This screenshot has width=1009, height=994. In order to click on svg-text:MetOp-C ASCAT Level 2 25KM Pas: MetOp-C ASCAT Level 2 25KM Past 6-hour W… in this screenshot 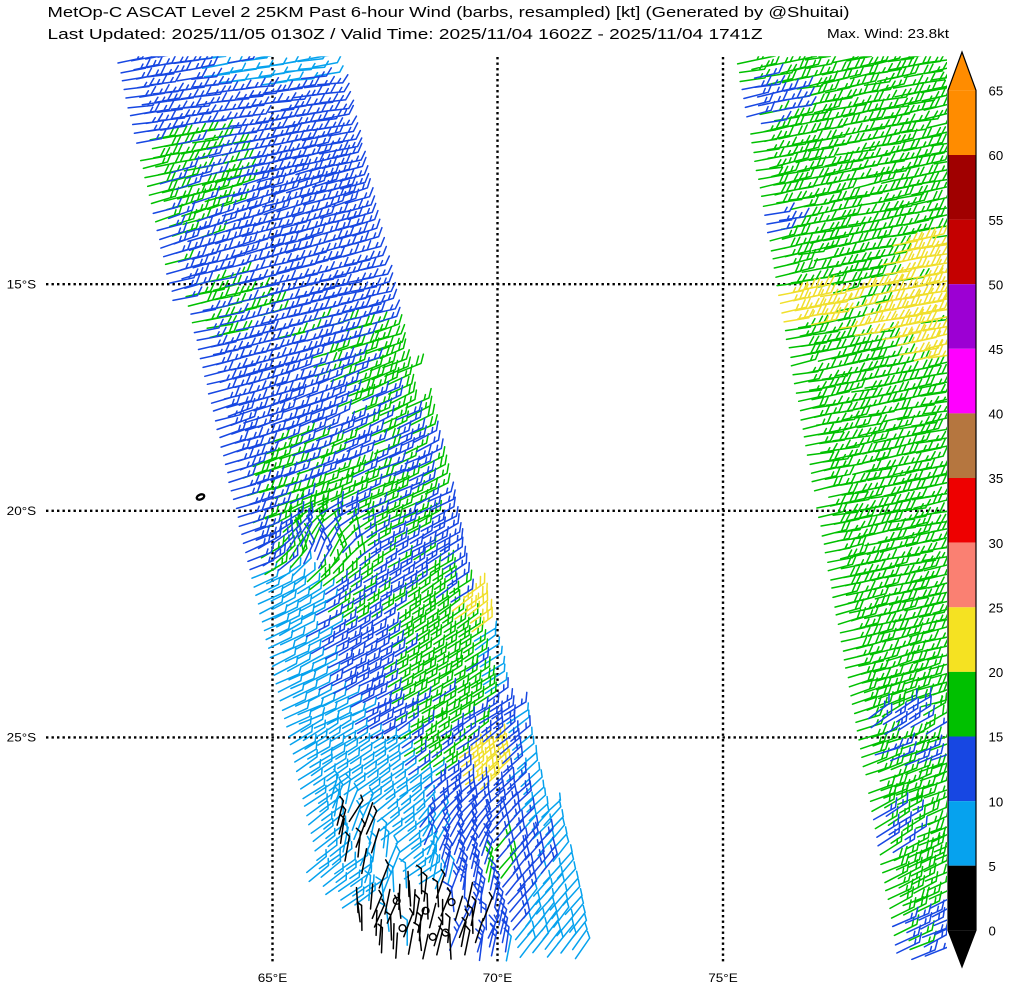, I will do `click(449, 12)`.